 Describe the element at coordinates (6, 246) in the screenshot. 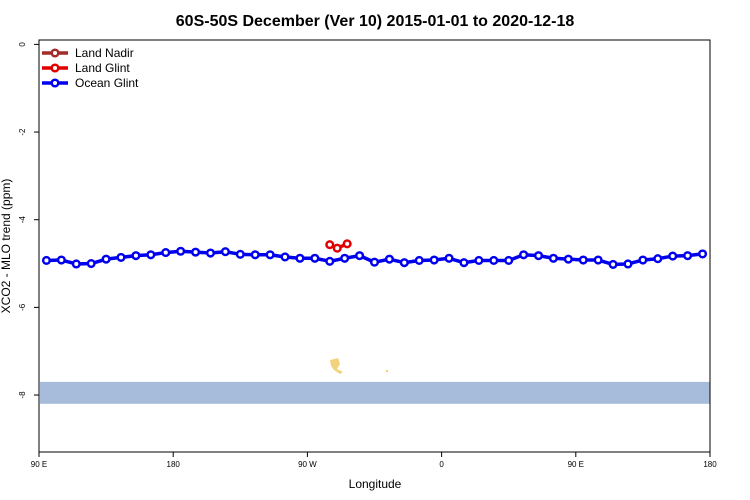

I see `y-axis-label: XCO2 - MLO trend (ppm)` at that location.